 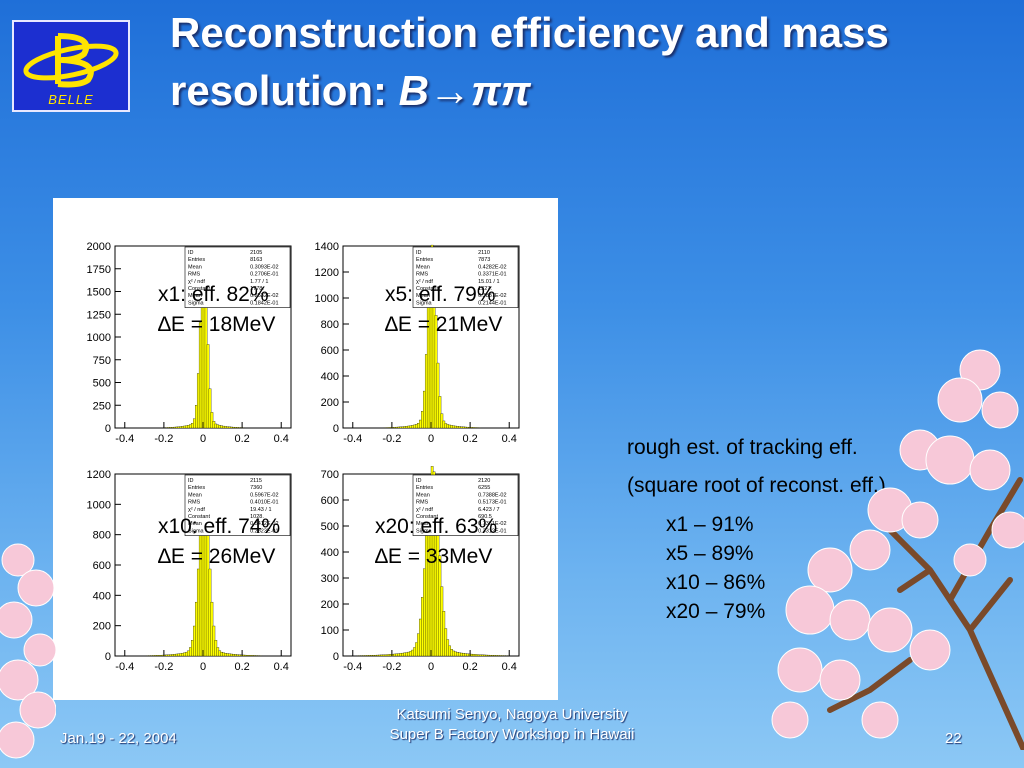 I want to click on y-tick-label: 200, so click(x=330, y=403).